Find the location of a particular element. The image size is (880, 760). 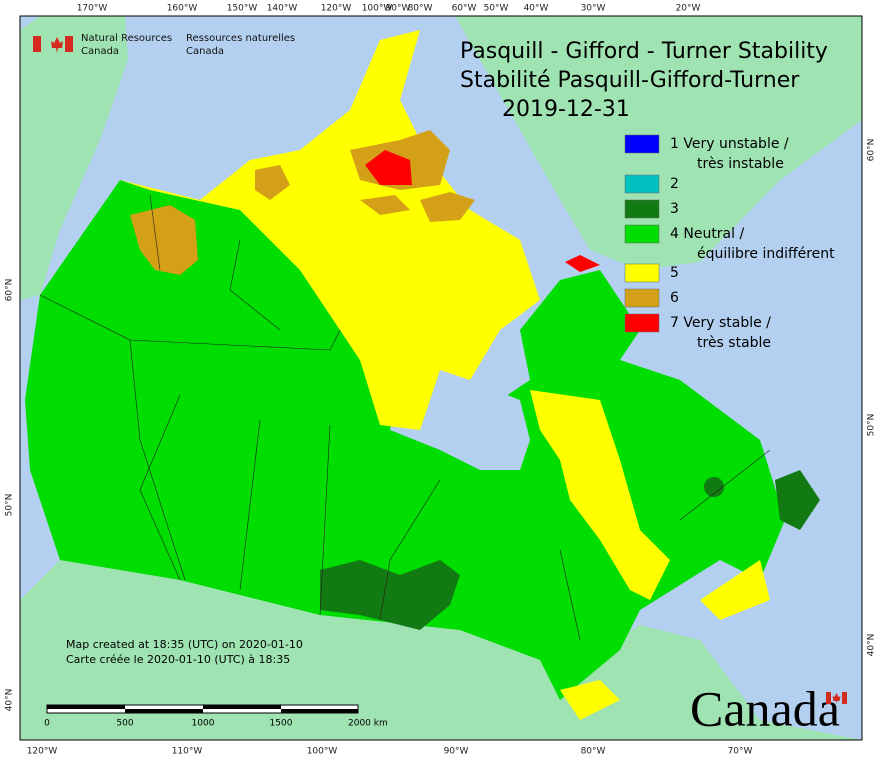

legend-label: 3 is located at coordinates (674, 209).